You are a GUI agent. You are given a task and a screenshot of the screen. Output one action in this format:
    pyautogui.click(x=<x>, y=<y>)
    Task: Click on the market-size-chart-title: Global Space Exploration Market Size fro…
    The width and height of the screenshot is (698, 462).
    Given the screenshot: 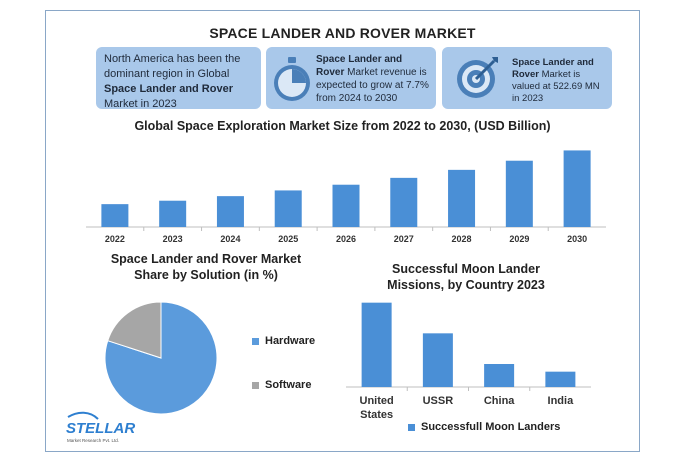 What is the action you would take?
    pyautogui.click(x=342, y=126)
    